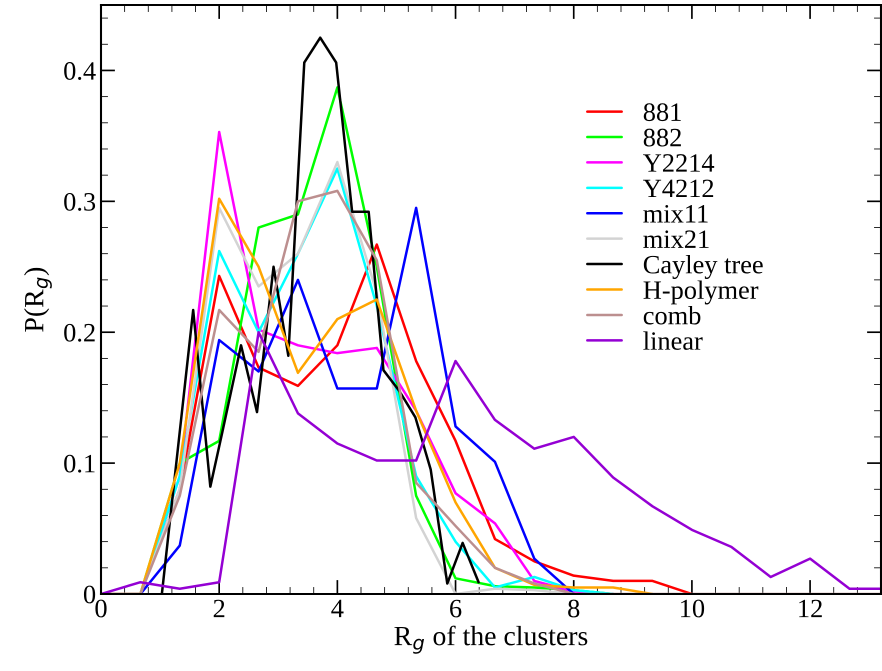  I want to click on legend-label: Cayley tree, so click(703, 266).